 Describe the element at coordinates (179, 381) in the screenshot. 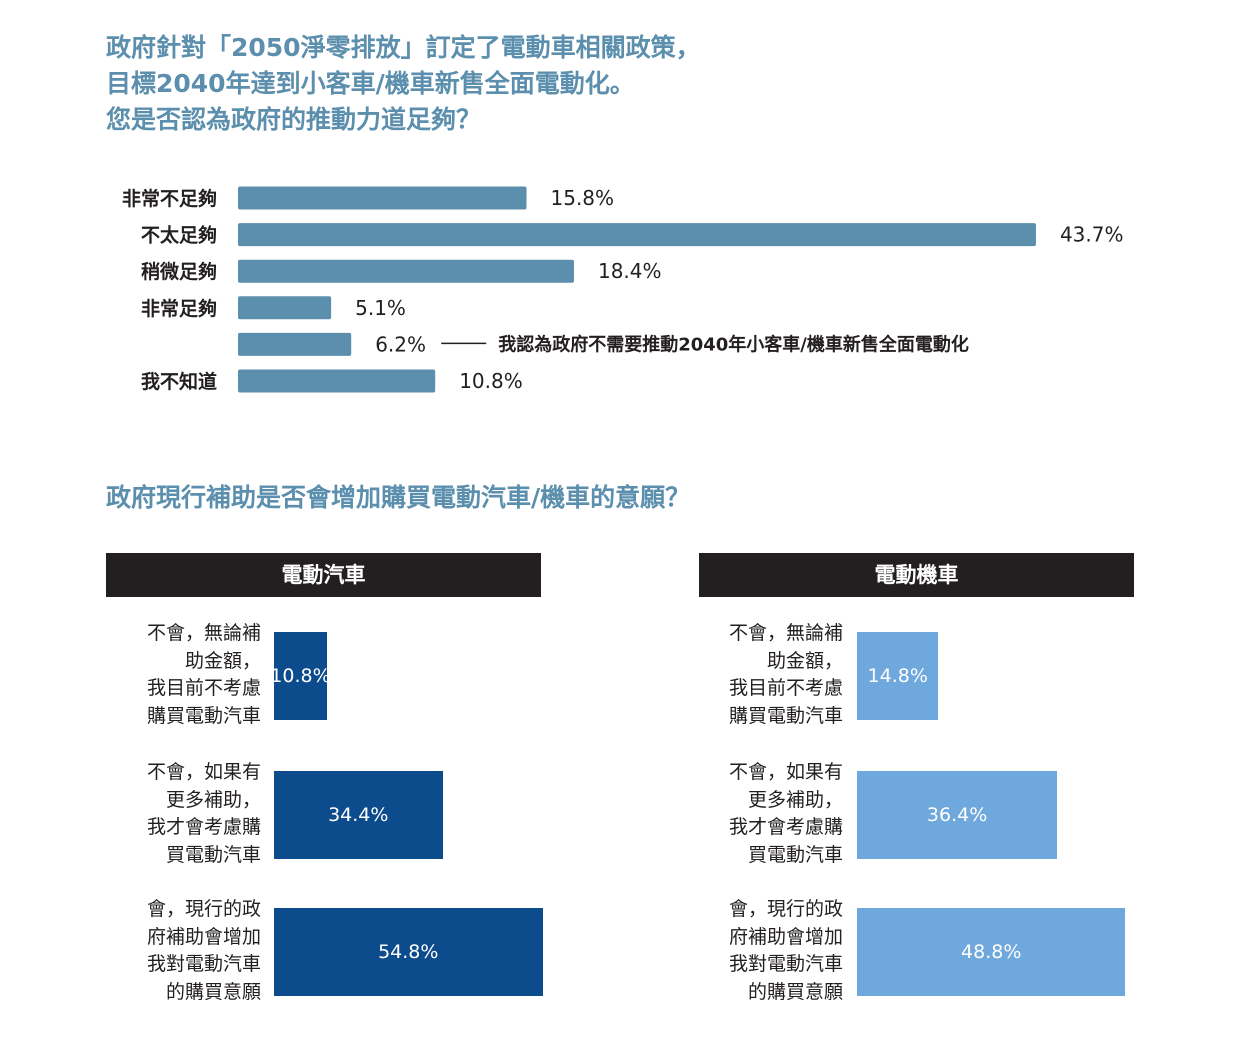

I see `category-label: 我不知道` at that location.